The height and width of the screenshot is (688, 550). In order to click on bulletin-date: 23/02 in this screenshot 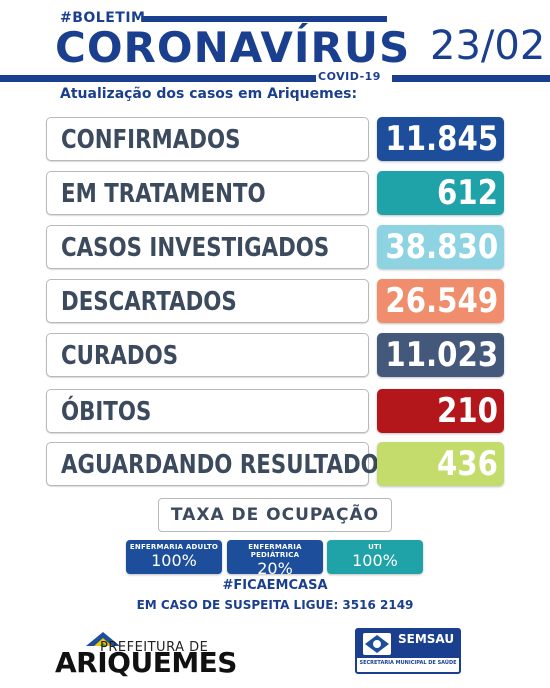, I will do `click(488, 46)`.